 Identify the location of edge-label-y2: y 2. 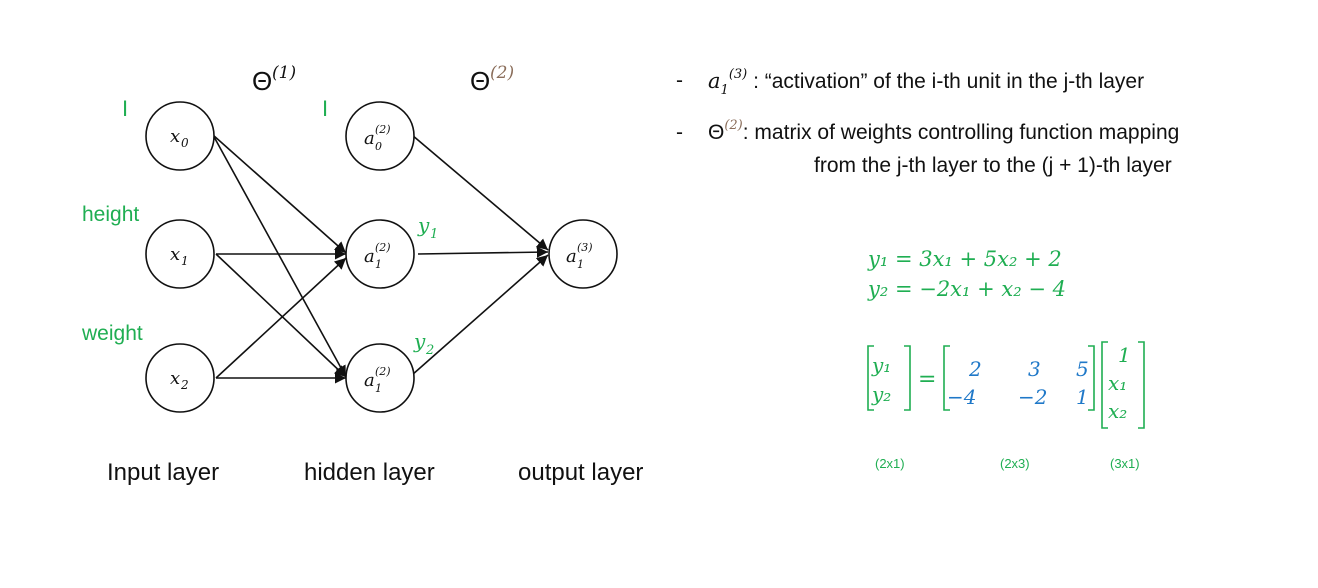
(423, 343).